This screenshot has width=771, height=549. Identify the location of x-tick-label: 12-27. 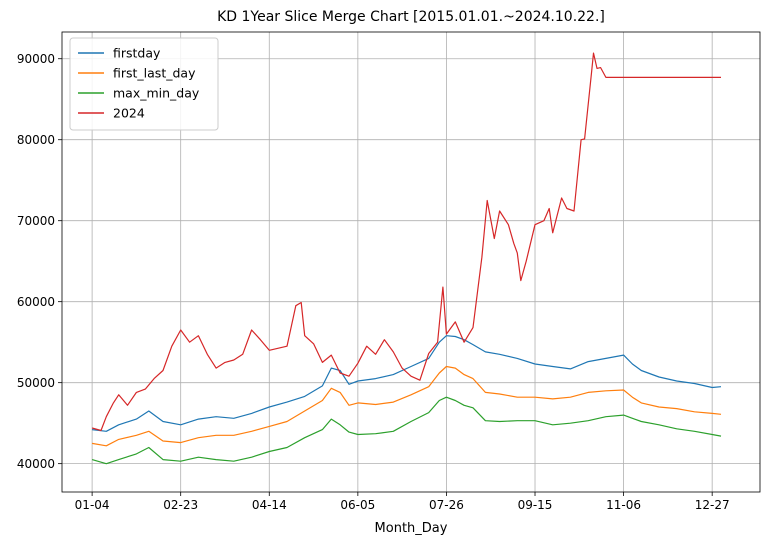
(712, 505).